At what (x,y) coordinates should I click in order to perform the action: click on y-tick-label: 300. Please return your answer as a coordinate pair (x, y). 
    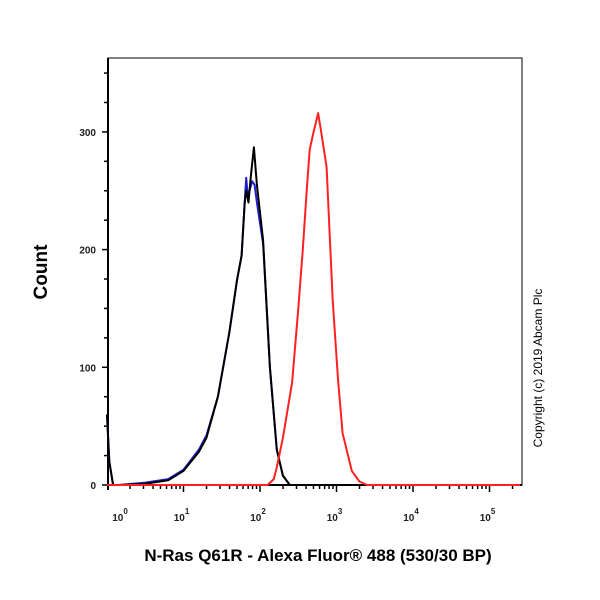
    Looking at the image, I should click on (87, 133).